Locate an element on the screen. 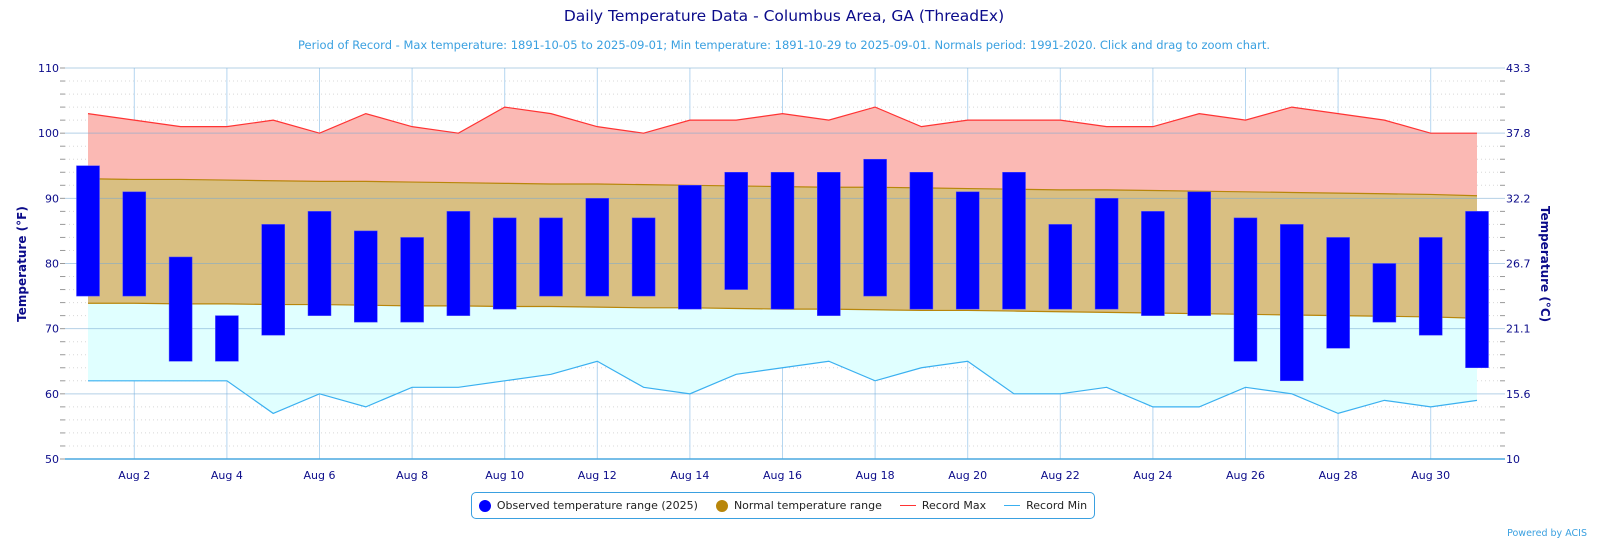 The width and height of the screenshot is (1600, 552). y-tick-label: 80 is located at coordinates (52, 264).